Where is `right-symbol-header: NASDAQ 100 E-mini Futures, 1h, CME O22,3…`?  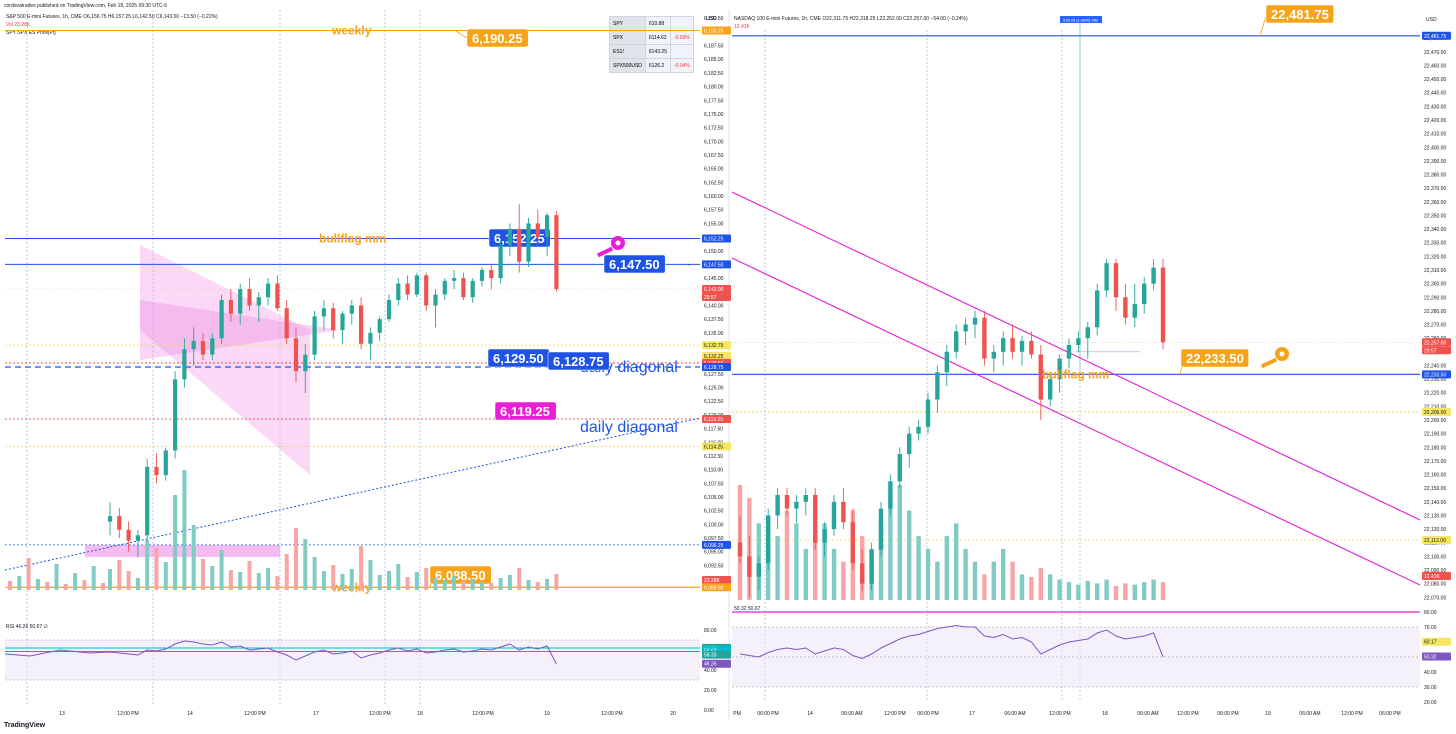
right-symbol-header: NASDAQ 100 E-mini Futures, 1h, CME O22,3… is located at coordinates (851, 19).